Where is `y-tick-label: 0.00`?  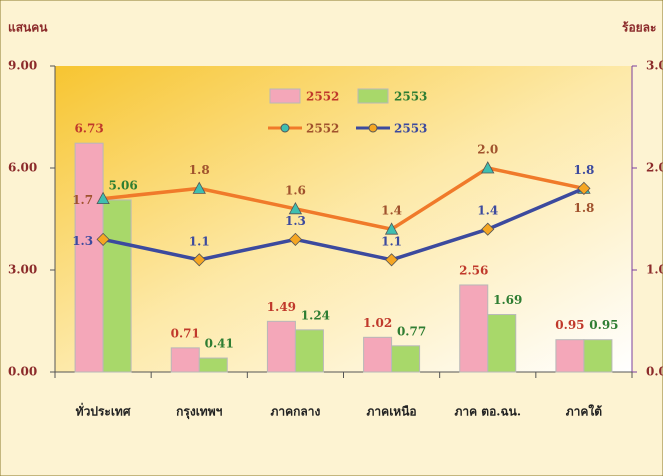 y-tick-label: 0.00 is located at coordinates (22, 372).